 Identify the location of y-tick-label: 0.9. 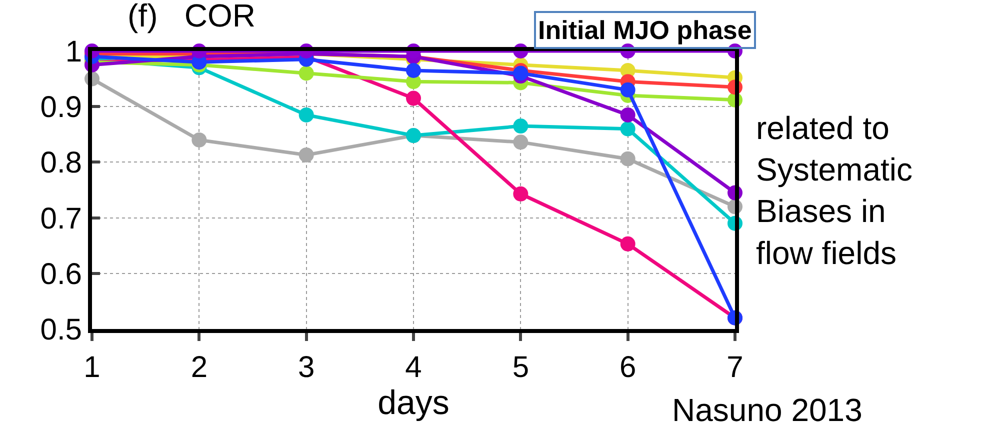
(61, 107).